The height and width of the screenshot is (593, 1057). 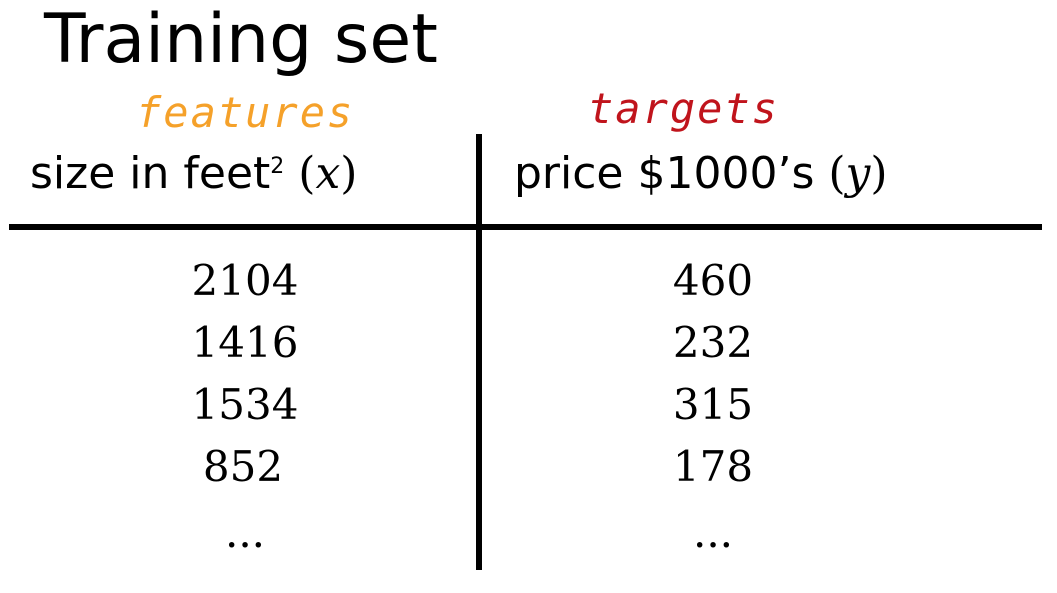 I want to click on variable-y: y, so click(x=858, y=173).